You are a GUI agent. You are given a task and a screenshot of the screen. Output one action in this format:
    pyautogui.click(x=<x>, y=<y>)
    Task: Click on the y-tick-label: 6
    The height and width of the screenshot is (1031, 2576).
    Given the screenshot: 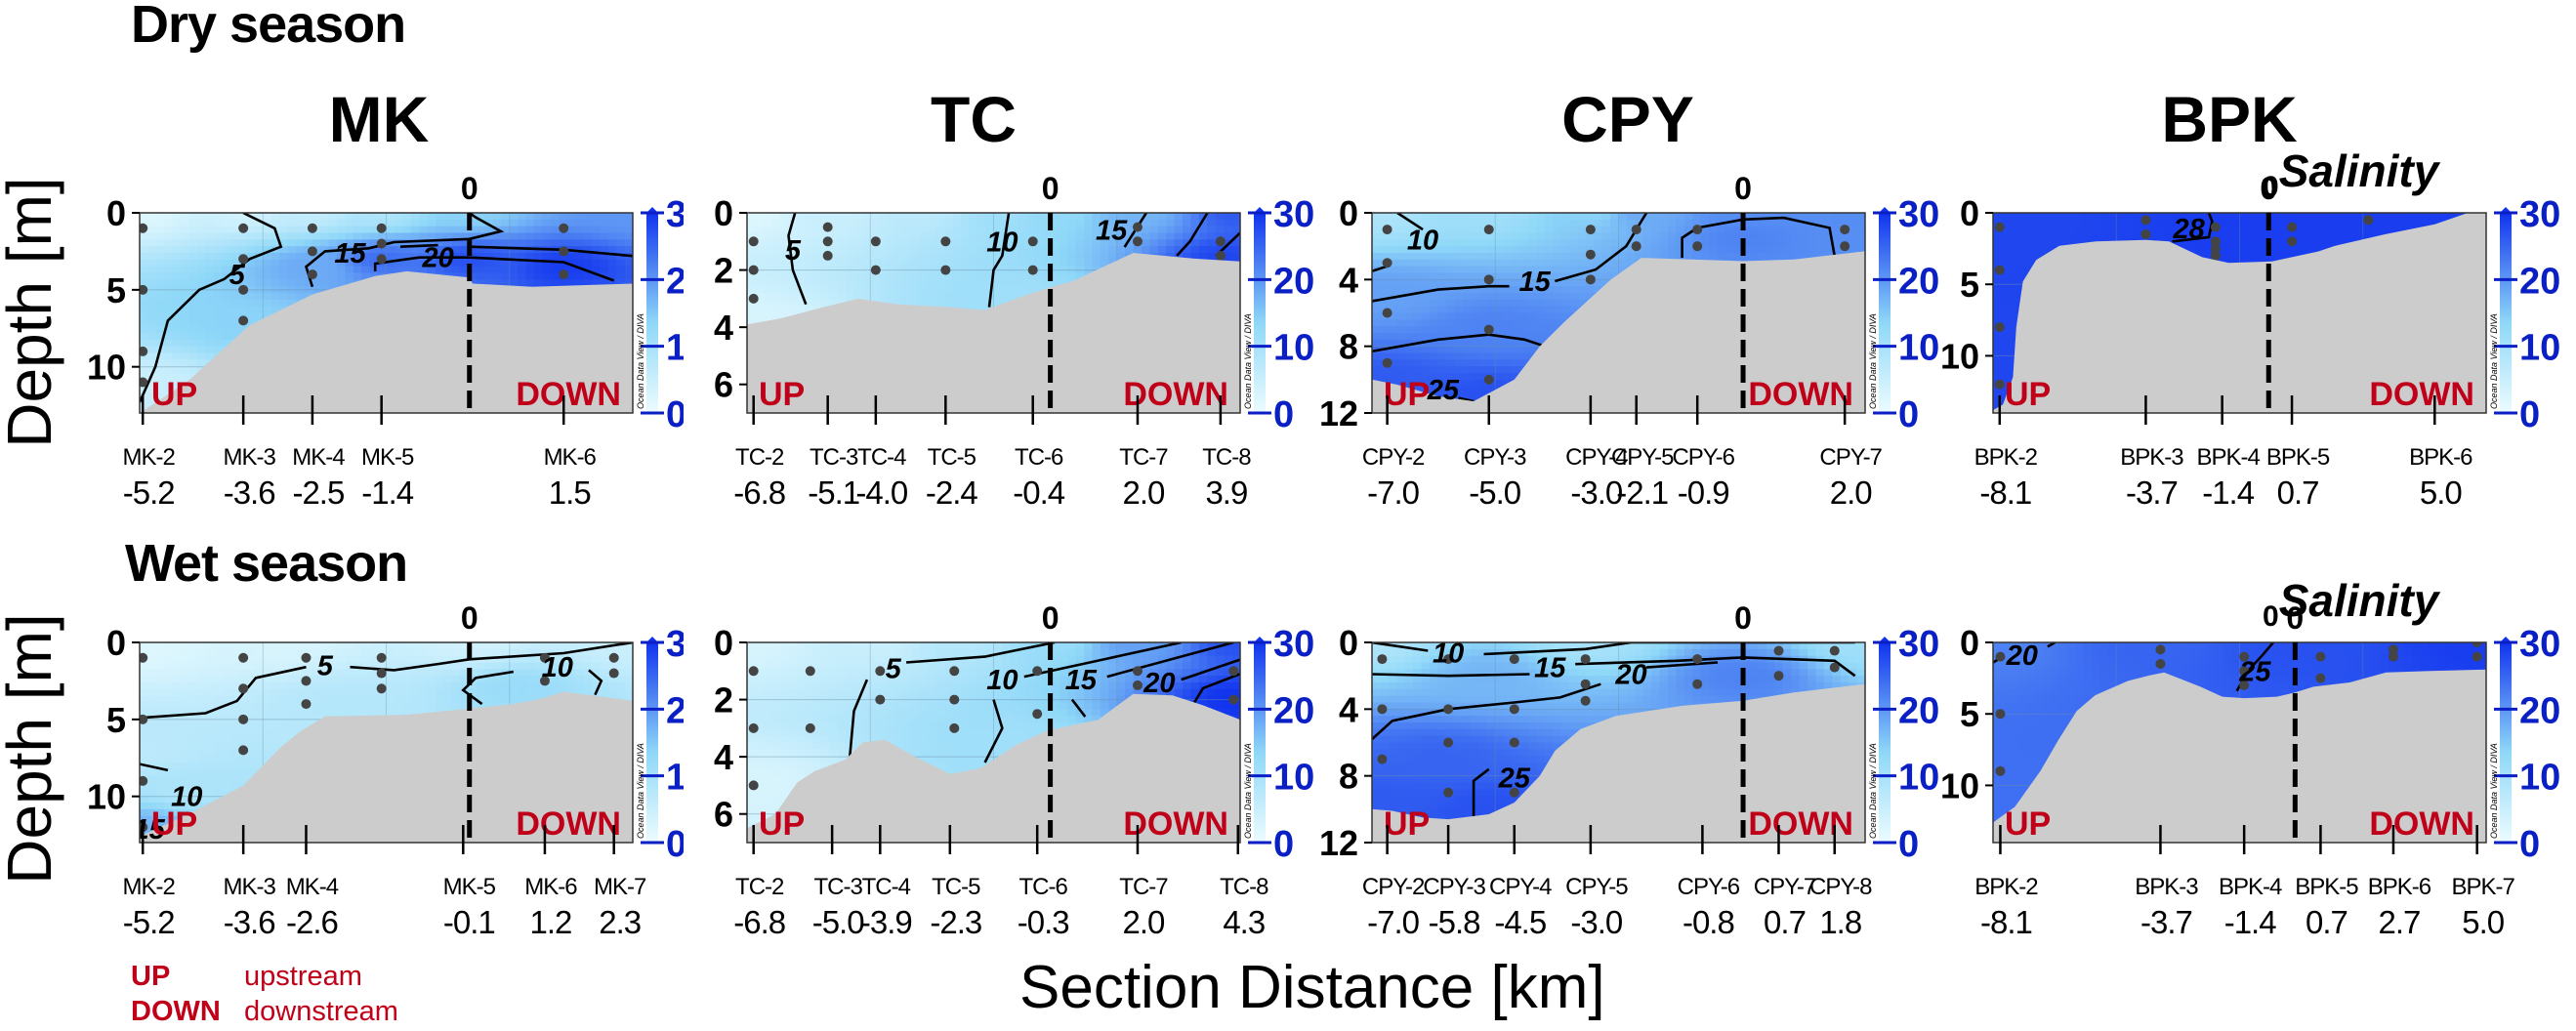 What is the action you would take?
    pyautogui.click(x=724, y=385)
    